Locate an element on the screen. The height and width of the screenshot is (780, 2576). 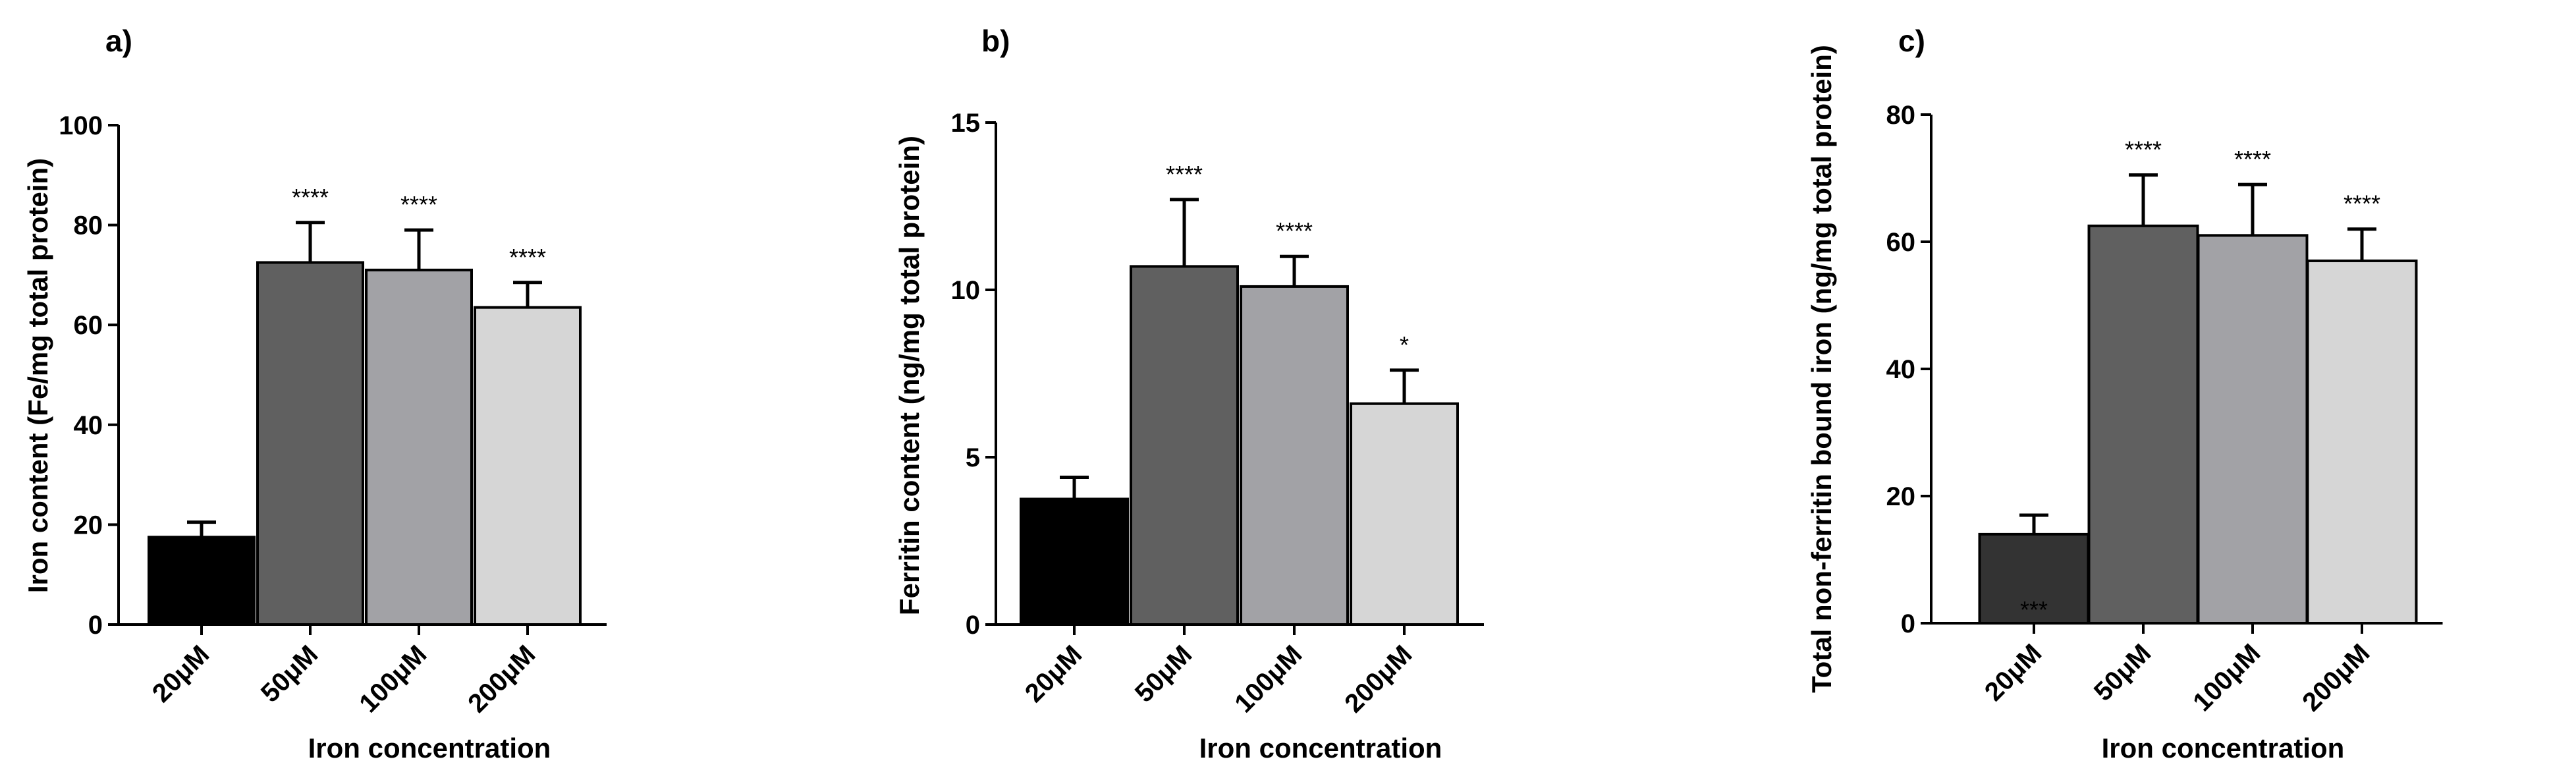
y-axis-label: Iron content (Fe/mg total protein) is located at coordinates (37, 375).